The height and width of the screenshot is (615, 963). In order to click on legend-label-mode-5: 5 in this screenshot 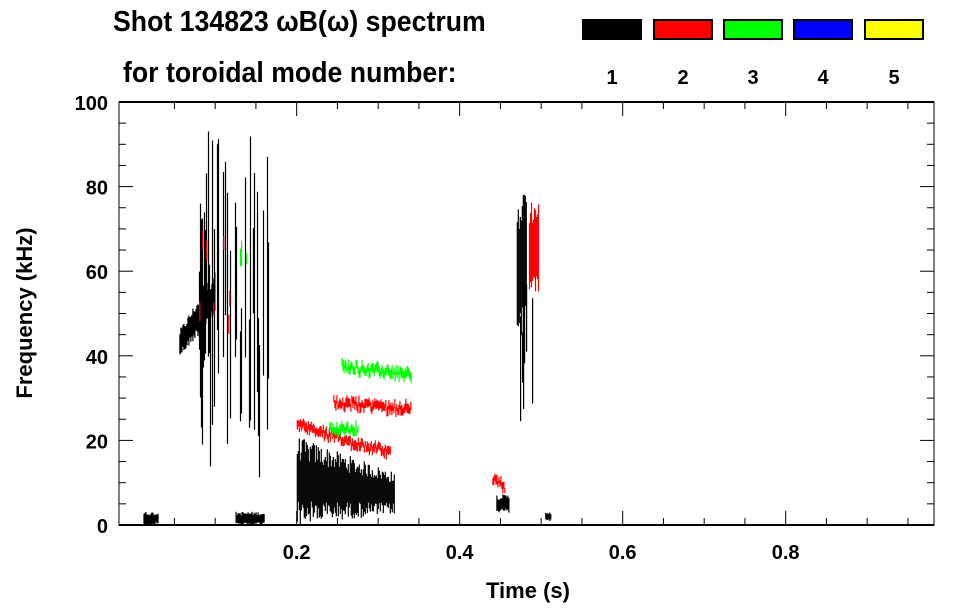, I will do `click(894, 78)`.